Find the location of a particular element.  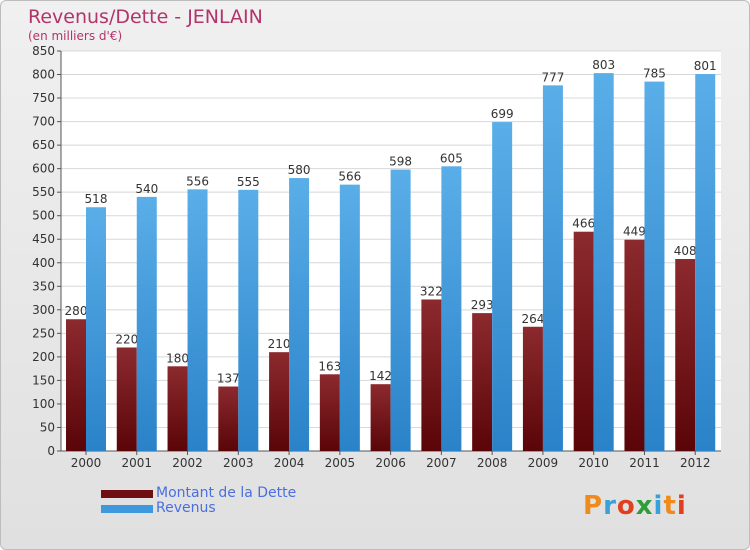

y-tick-label: 200 is located at coordinates (43, 357).